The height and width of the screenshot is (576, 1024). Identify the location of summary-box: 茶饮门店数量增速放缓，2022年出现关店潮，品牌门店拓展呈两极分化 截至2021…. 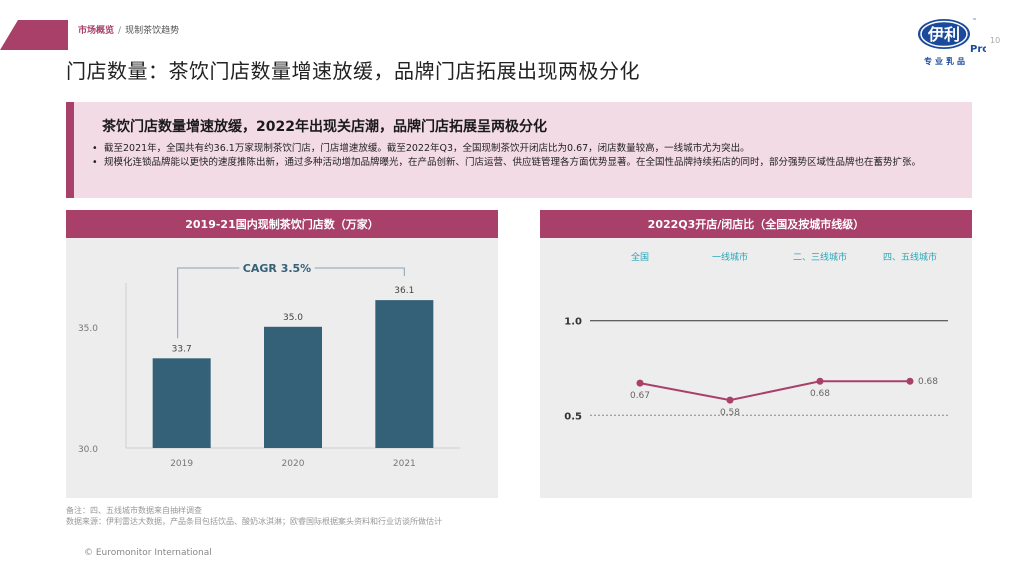
(519, 150).